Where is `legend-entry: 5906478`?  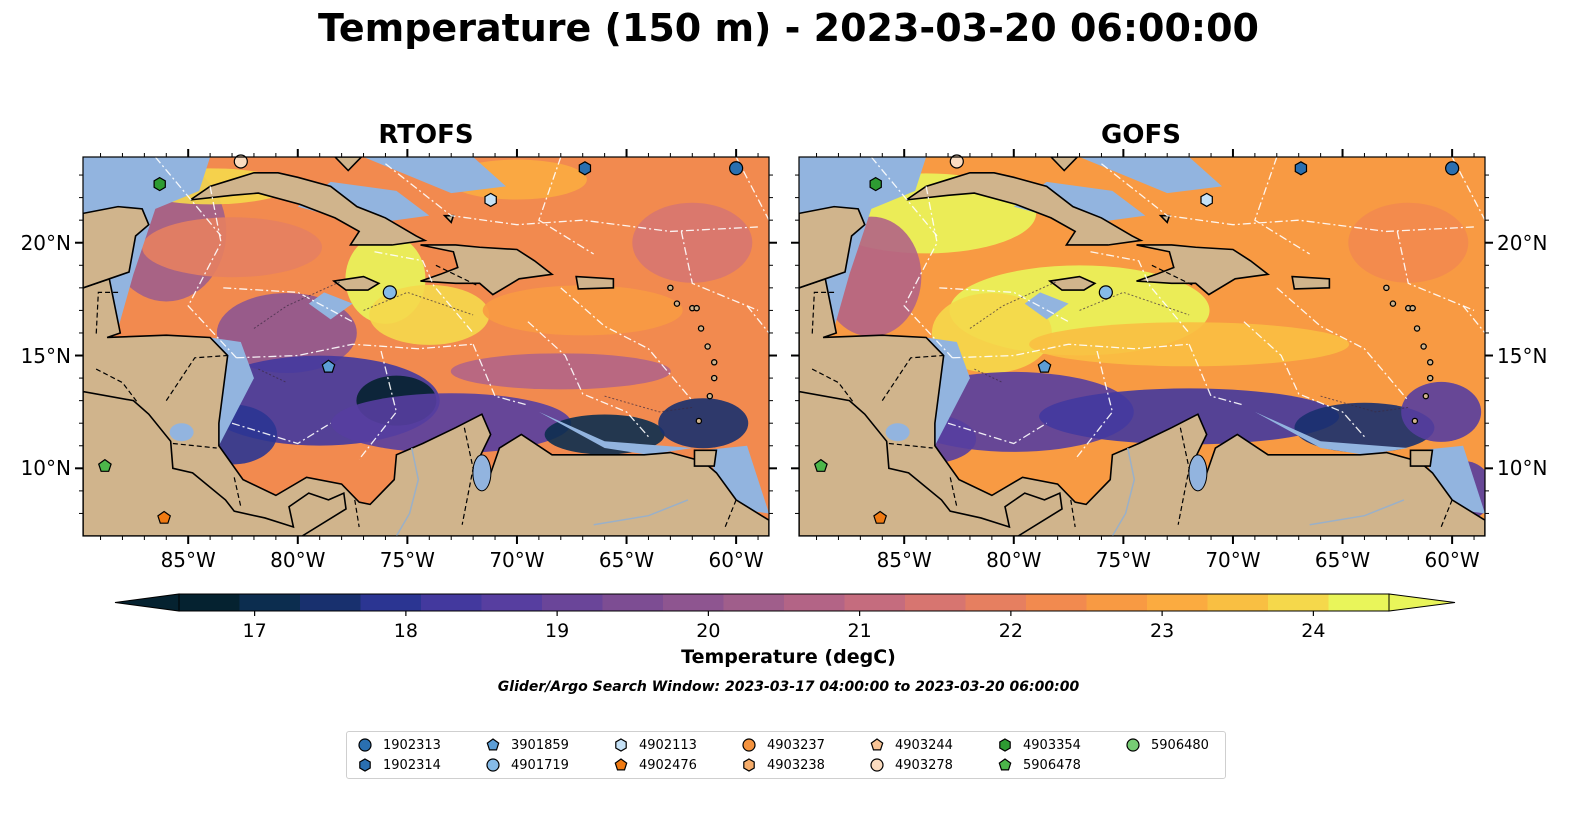
legend-entry: 5906478 is located at coordinates (1039, 765).